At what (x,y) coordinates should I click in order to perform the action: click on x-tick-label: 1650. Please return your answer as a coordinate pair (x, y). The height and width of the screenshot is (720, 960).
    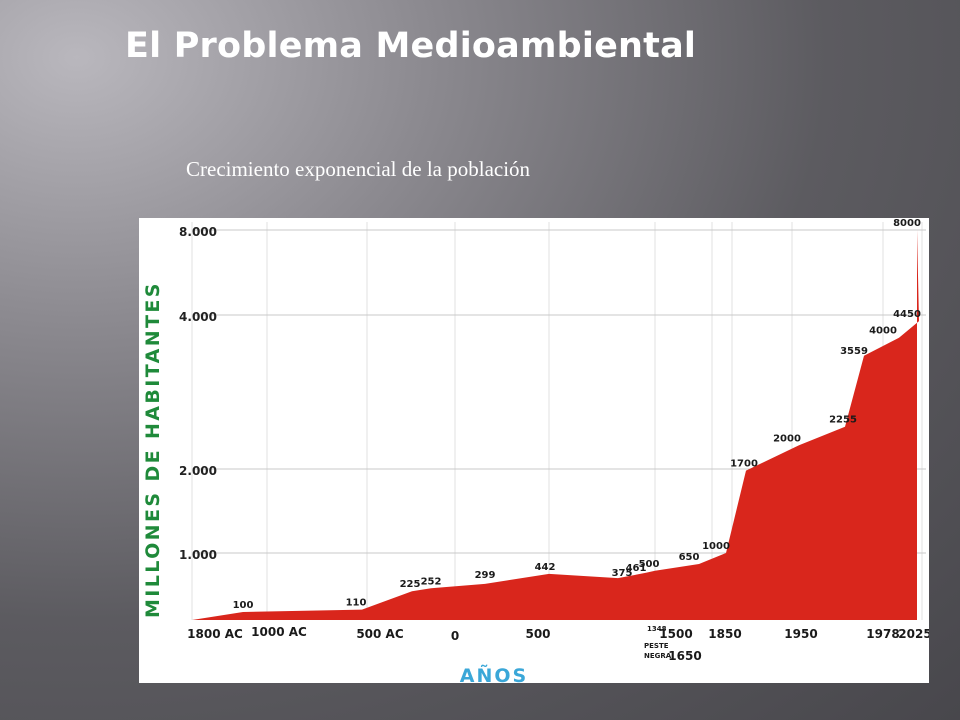
    Looking at the image, I should click on (684, 656).